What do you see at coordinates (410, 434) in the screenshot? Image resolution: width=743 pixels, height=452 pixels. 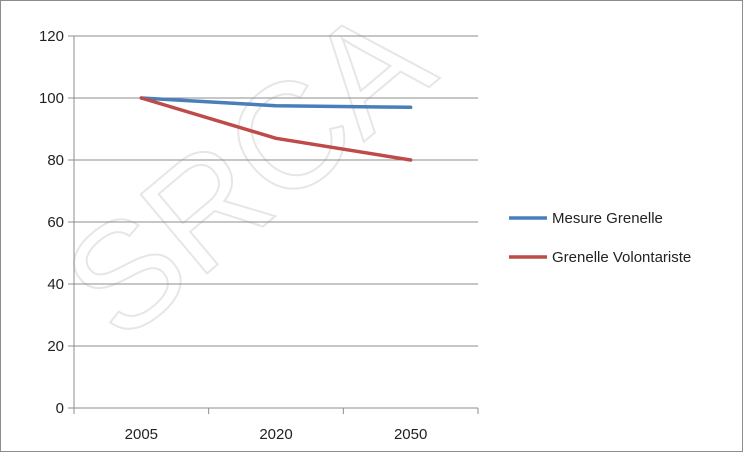 I see `x-tick-label-2050: 2050` at bounding box center [410, 434].